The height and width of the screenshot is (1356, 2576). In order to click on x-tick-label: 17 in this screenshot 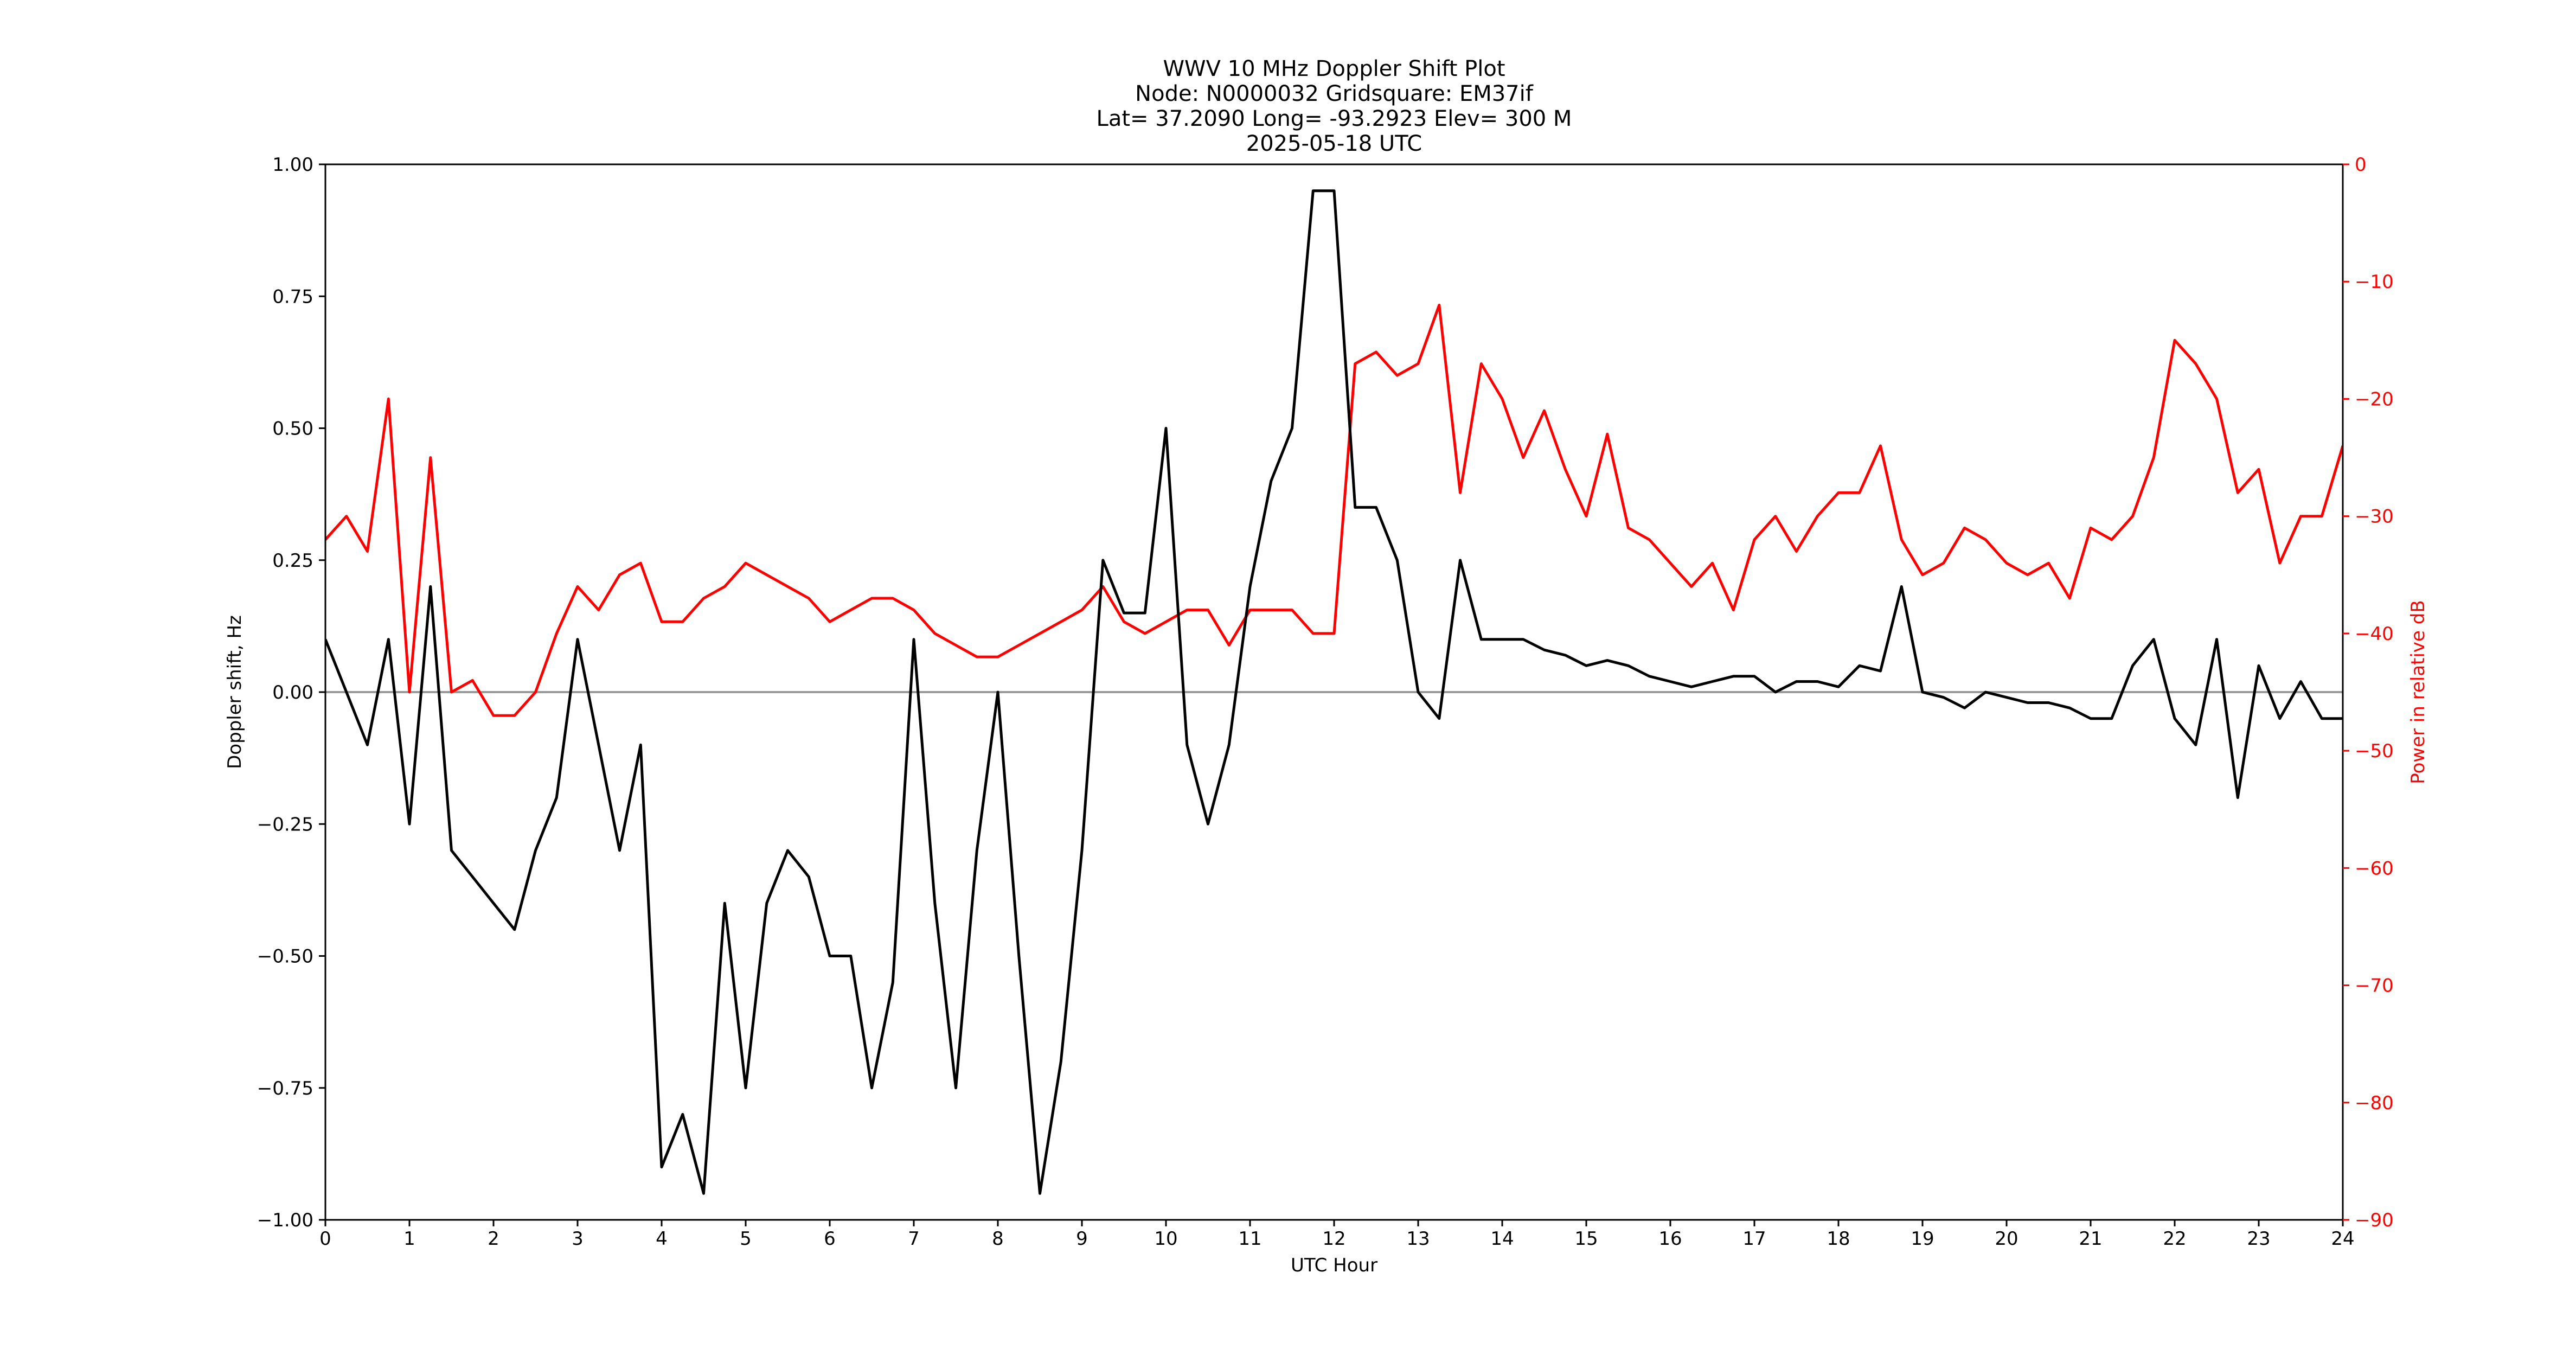, I will do `click(1754, 1239)`.